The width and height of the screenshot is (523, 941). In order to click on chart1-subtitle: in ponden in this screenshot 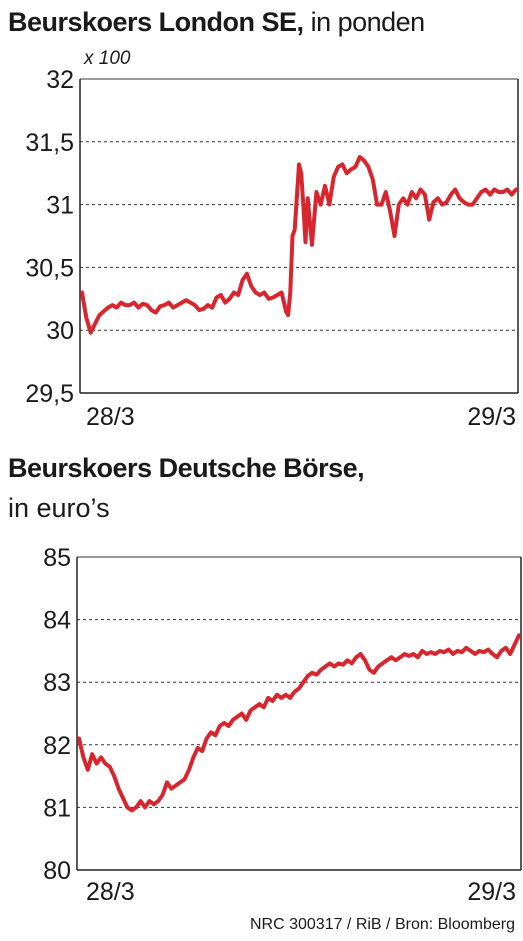, I will do `click(368, 22)`.